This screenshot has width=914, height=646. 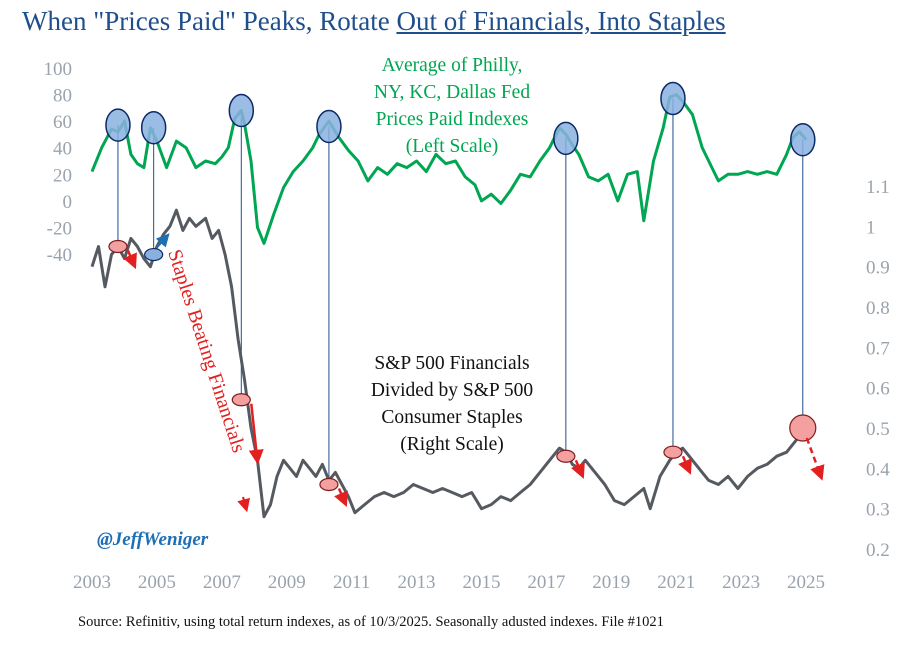 I want to click on ratio-label-line: Divided by S&P 500, so click(x=452, y=390).